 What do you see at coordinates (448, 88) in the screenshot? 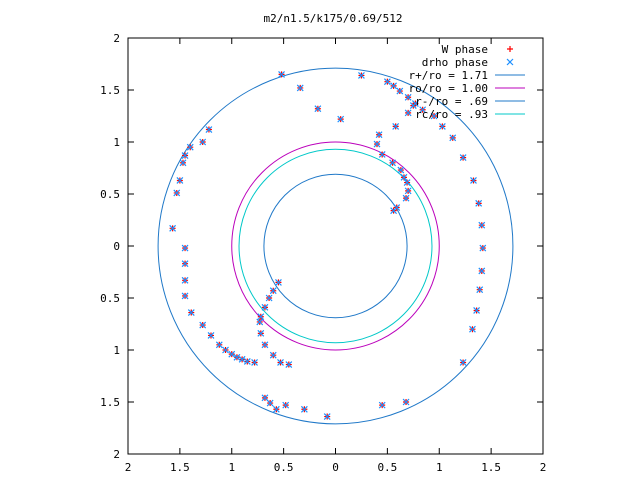
I see `legend-label: ro/ro = 1.00` at bounding box center [448, 88].